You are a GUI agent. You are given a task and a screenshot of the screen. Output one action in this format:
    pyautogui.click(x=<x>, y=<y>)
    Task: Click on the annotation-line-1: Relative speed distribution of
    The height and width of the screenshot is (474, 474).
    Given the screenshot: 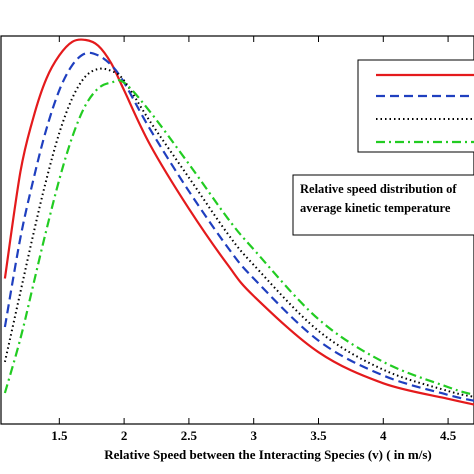 What is the action you would take?
    pyautogui.click(x=378, y=189)
    